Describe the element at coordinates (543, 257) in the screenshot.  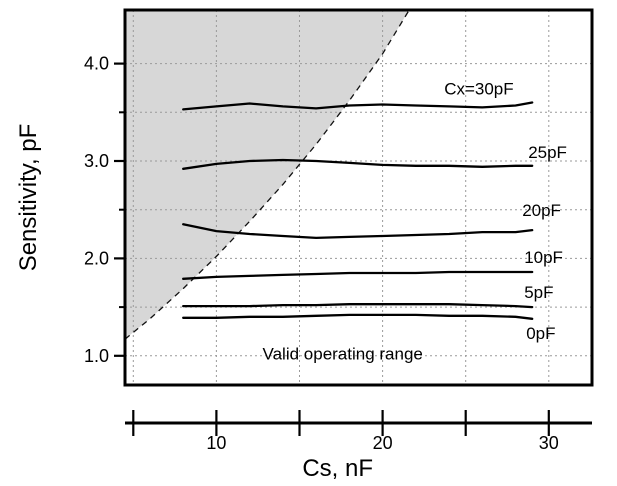
I see `series-label-4: 10pF` at that location.